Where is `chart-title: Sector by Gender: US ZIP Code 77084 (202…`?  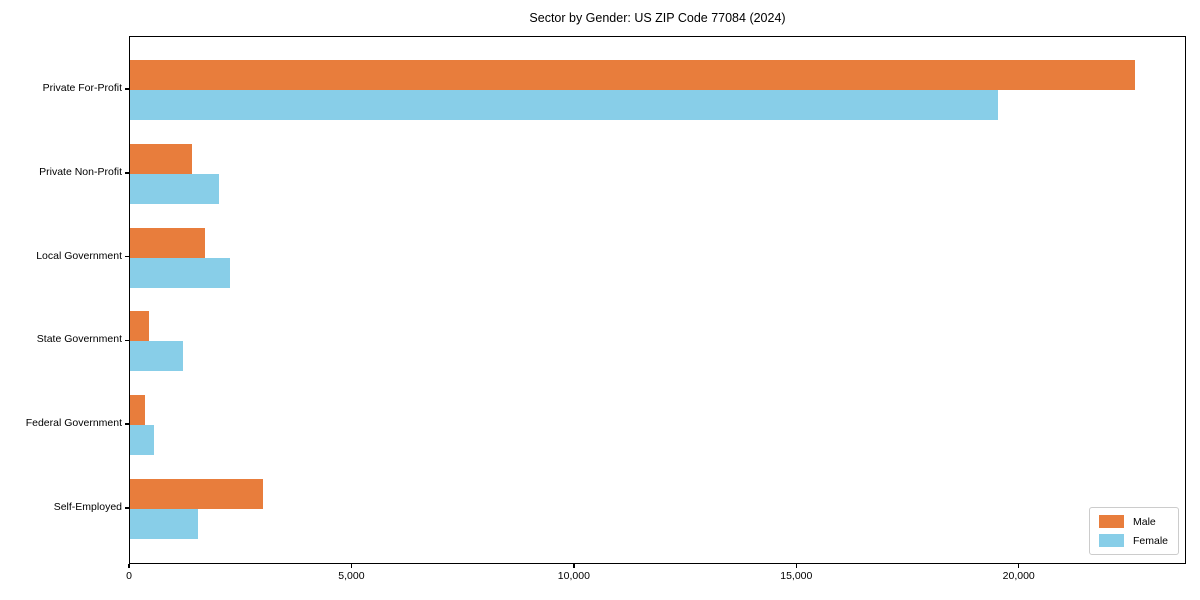
chart-title: Sector by Gender: US ZIP Code 77084 (202… is located at coordinates (657, 18).